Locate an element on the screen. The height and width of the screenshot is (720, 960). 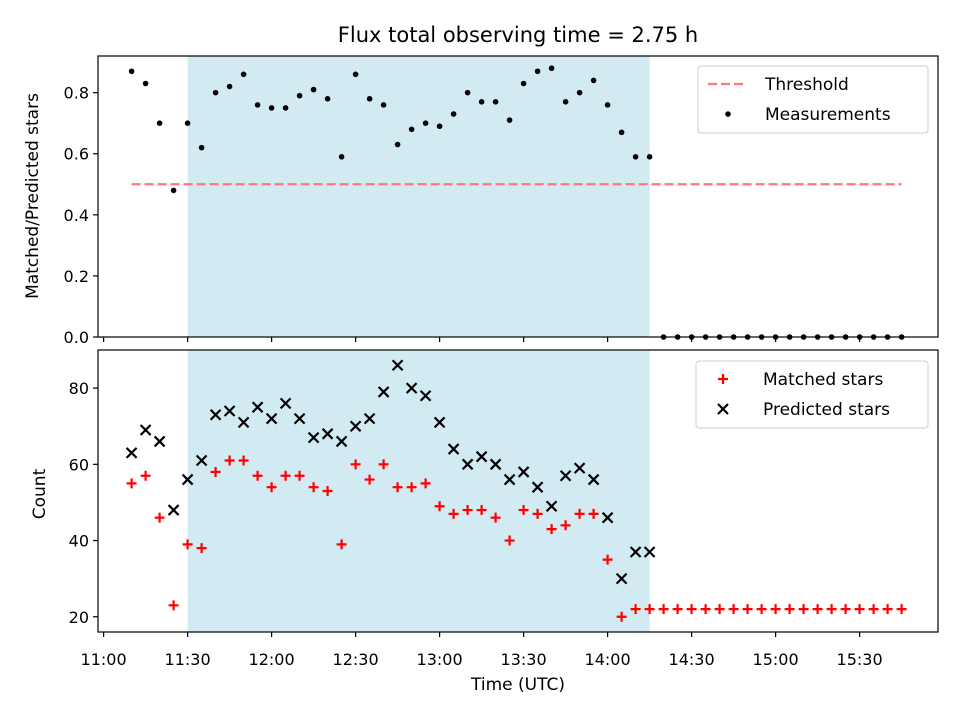
y-tick-label: 0.6 is located at coordinates (76, 154).